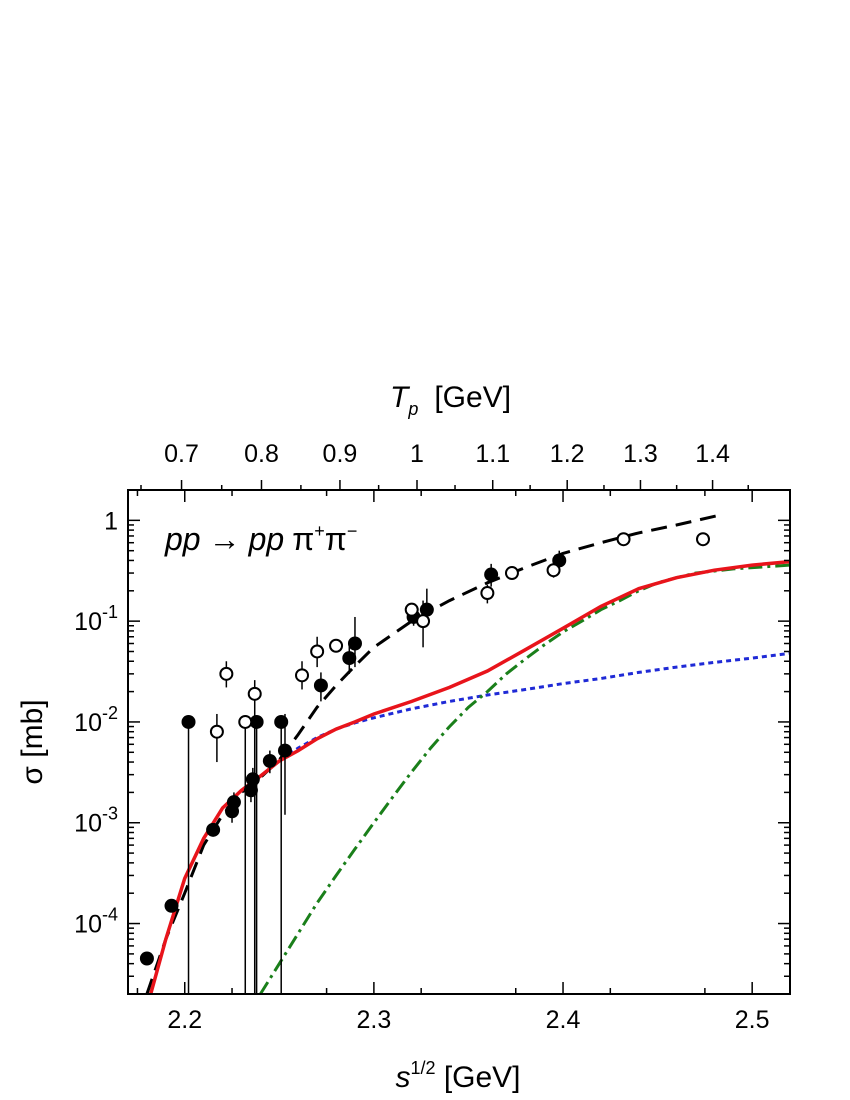  Describe the element at coordinates (266, 539) in the screenshot. I see `reaction-rhs: pp` at that location.